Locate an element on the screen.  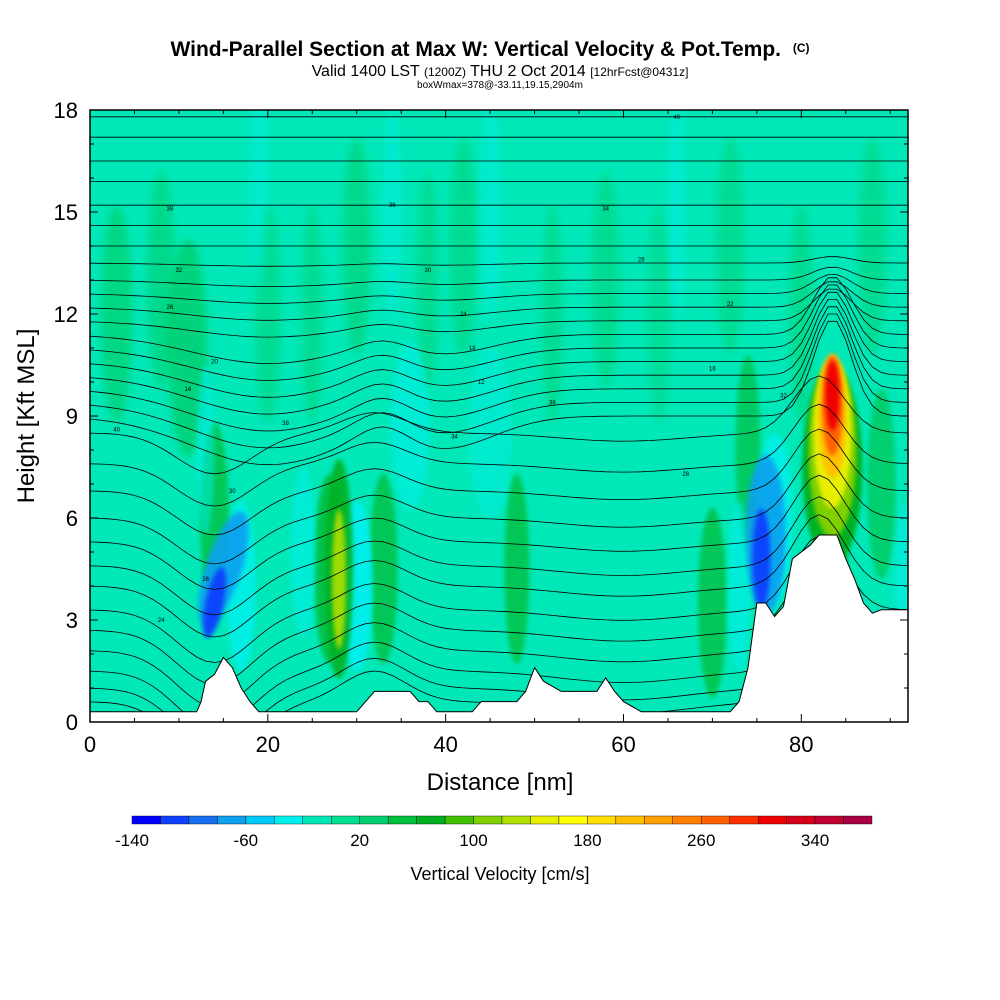
colorbar is located at coordinates (502, 820).